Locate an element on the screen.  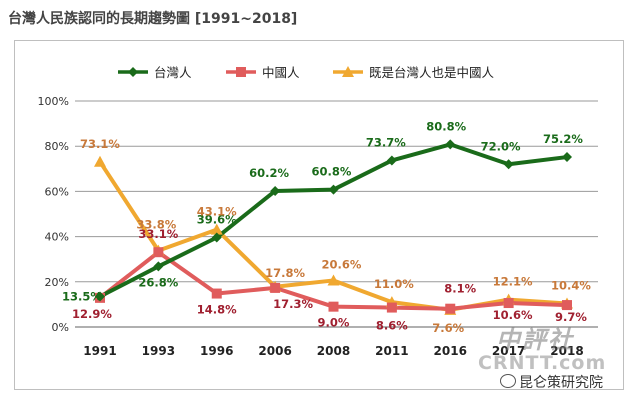
data-label: 10.6% is located at coordinates (513, 315).